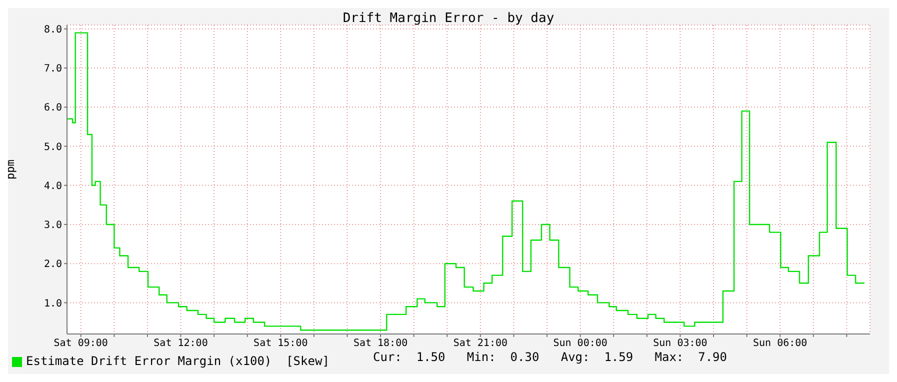  I want to click on x-tick-label: Sat 12:00, so click(181, 344).